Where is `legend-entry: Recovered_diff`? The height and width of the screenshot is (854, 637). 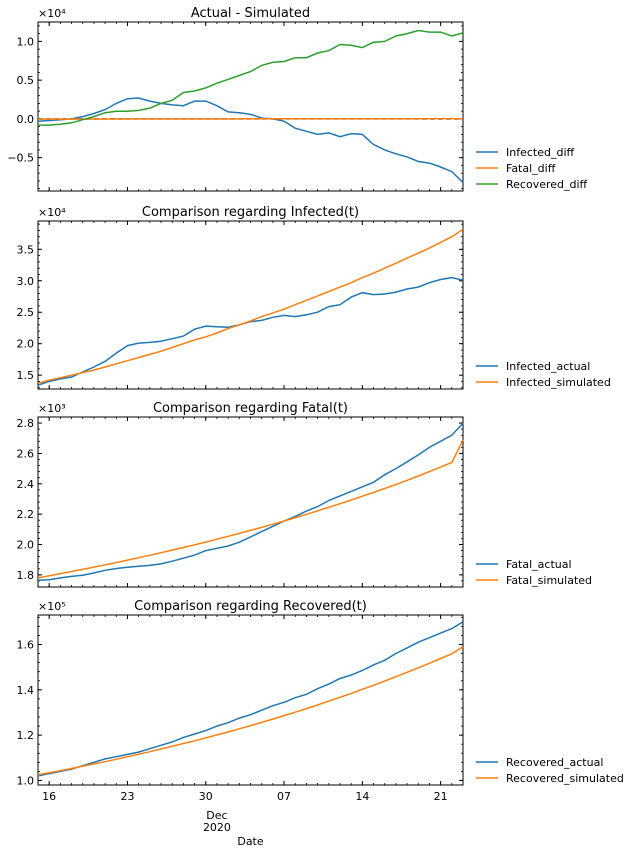
legend-entry: Recovered_diff is located at coordinates (547, 184).